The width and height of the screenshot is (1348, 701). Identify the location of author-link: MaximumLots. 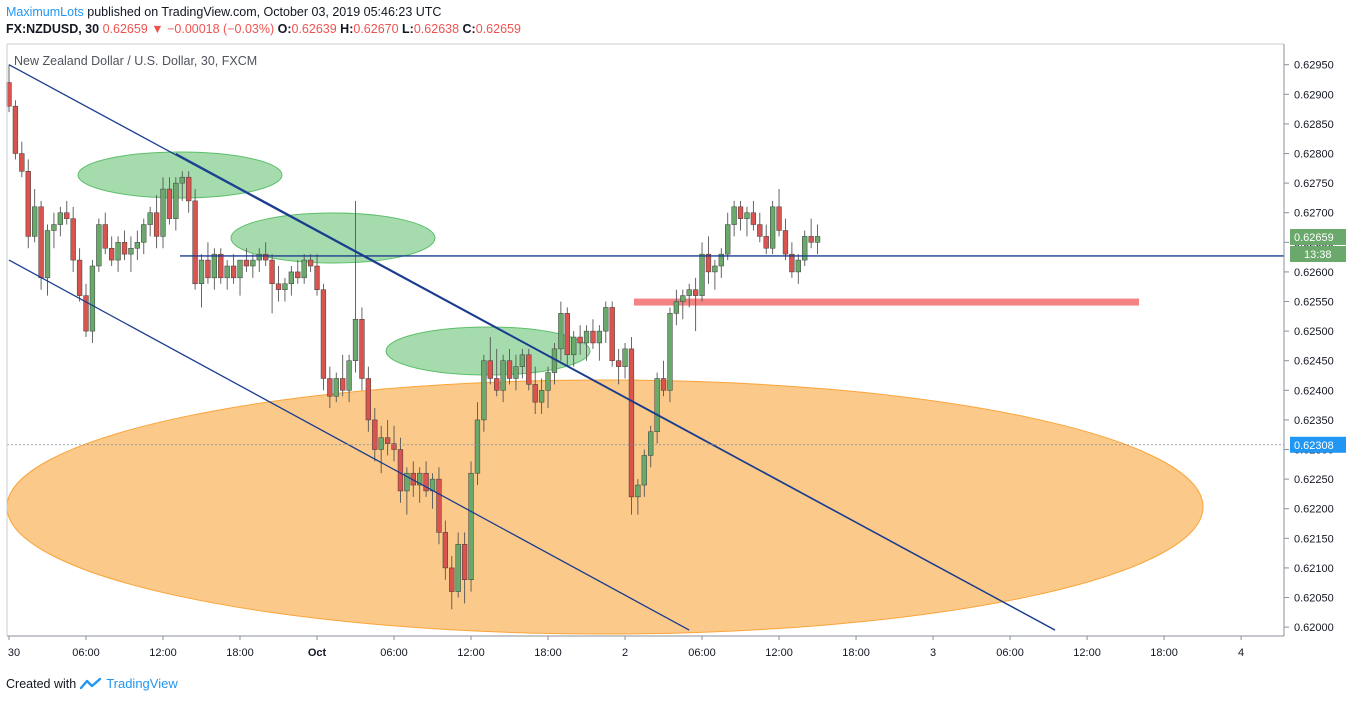
(45, 12).